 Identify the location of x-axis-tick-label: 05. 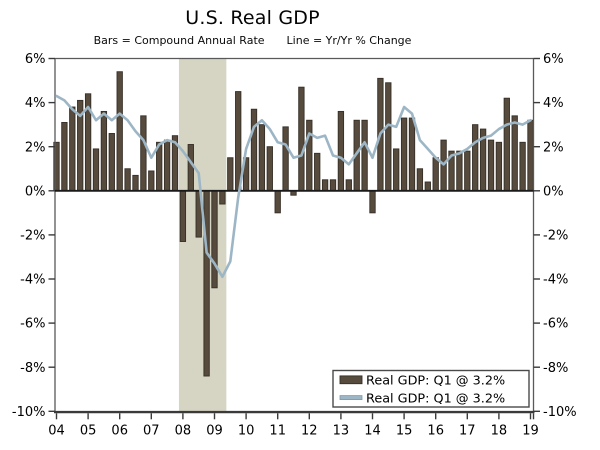
(88, 430).